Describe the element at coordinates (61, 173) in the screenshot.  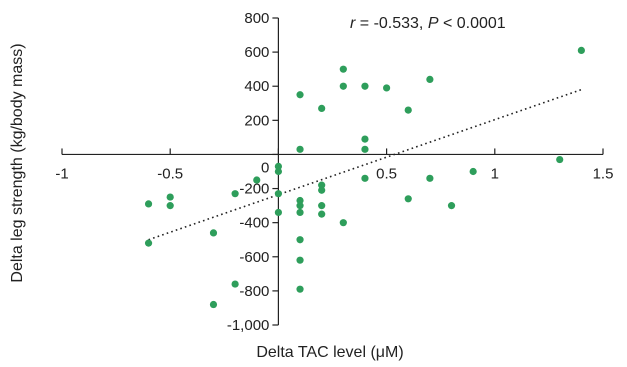
I see `x-tick-label: -1` at that location.